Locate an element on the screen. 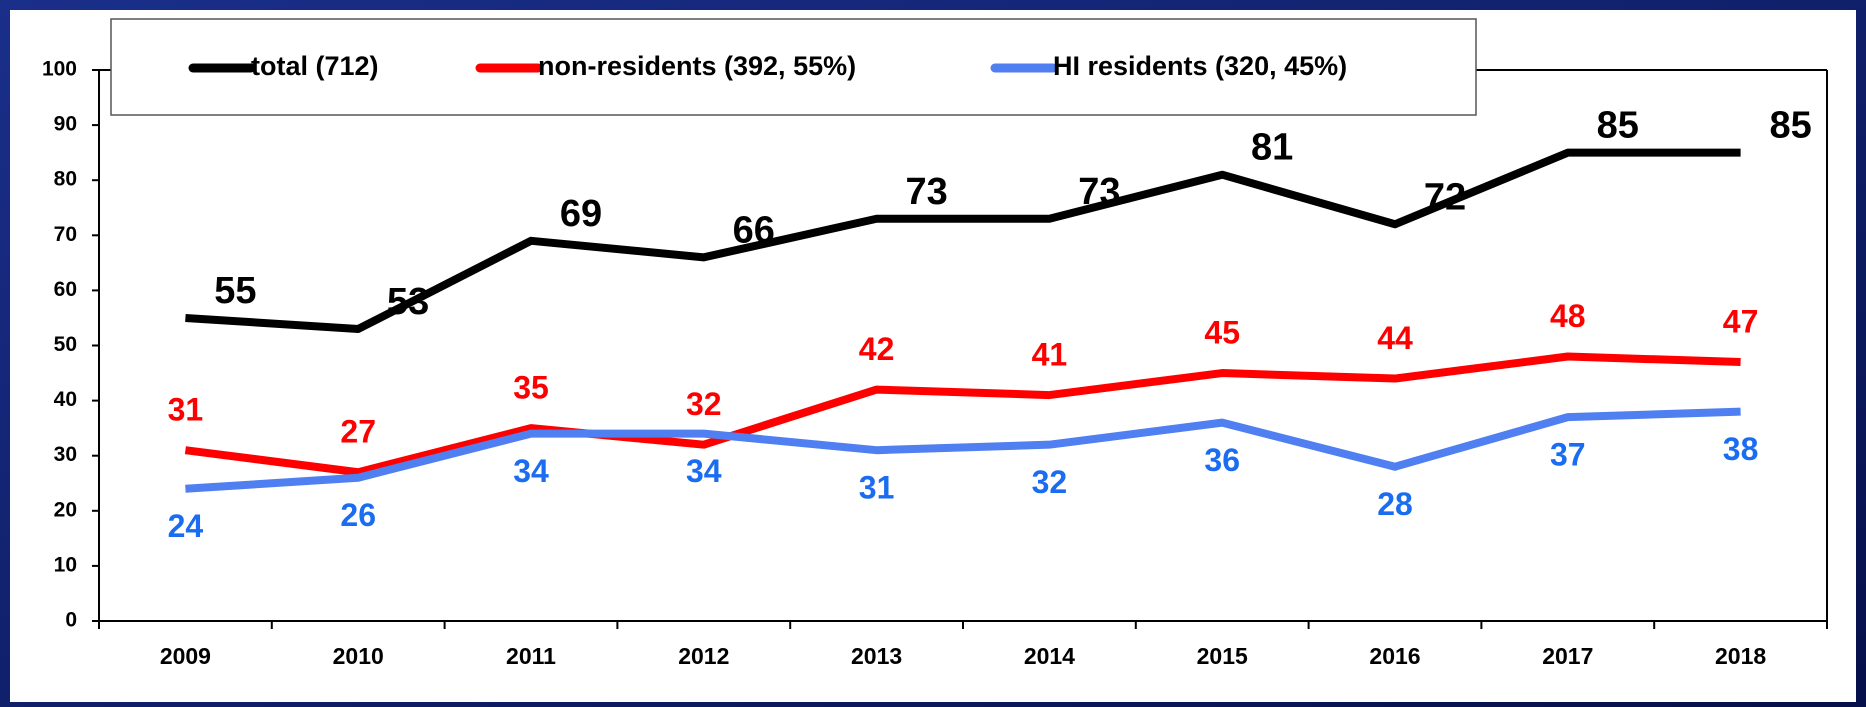  data-label: 44 is located at coordinates (1395, 338).